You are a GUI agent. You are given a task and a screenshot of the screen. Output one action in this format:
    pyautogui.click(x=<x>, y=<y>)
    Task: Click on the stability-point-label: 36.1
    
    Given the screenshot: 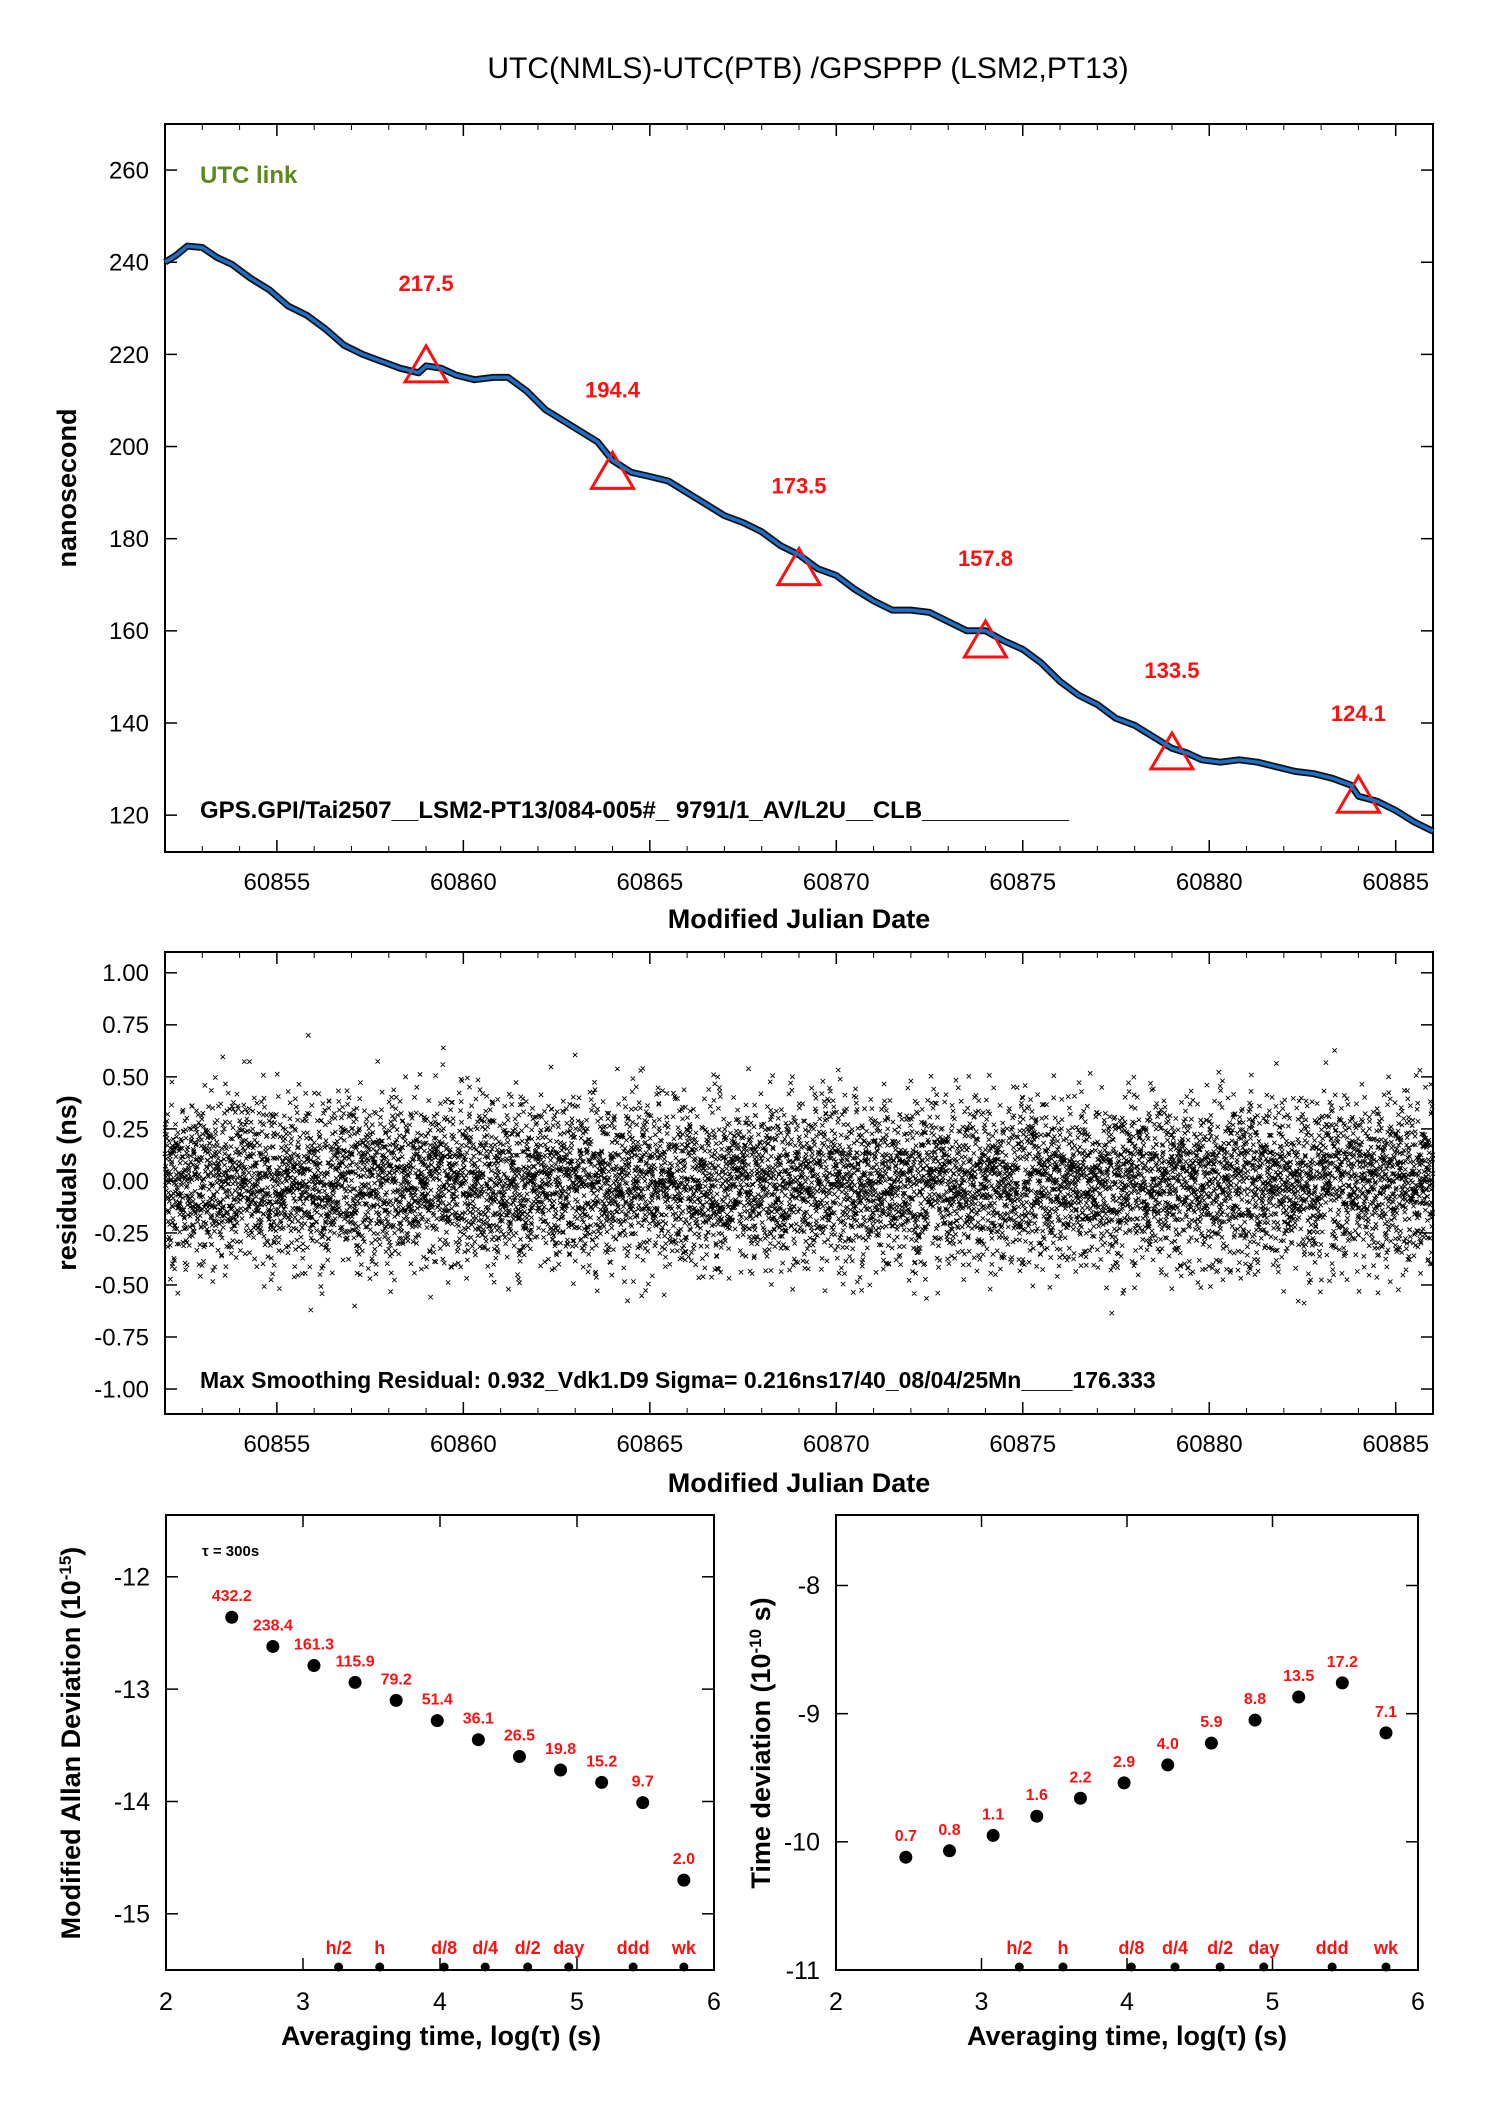 What is the action you would take?
    pyautogui.click(x=478, y=1719)
    